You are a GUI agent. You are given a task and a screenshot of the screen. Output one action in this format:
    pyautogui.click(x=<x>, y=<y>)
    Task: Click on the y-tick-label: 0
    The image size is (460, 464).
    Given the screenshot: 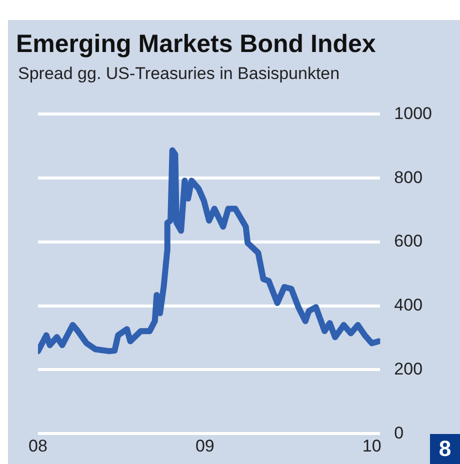 What is the action you would take?
    pyautogui.click(x=399, y=432)
    